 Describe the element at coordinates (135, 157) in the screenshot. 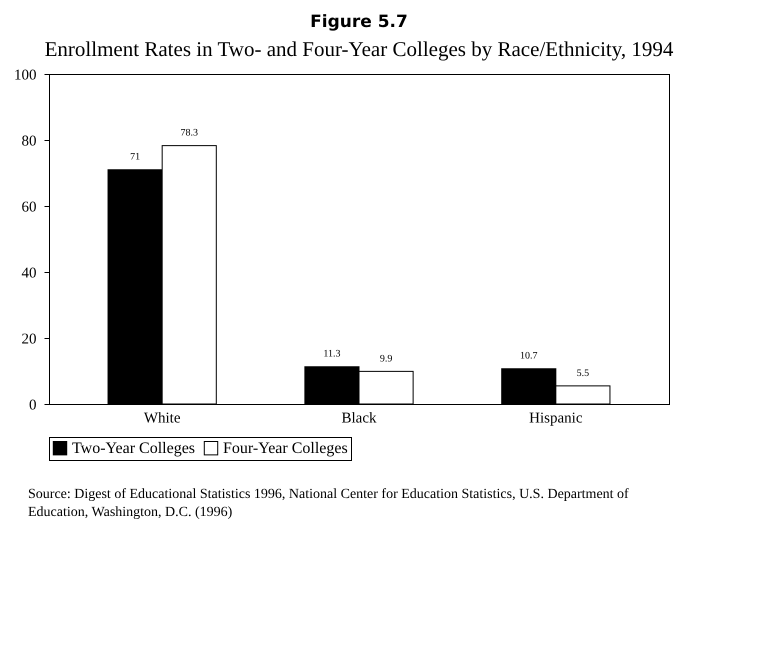

I see `data-label: 71` at that location.